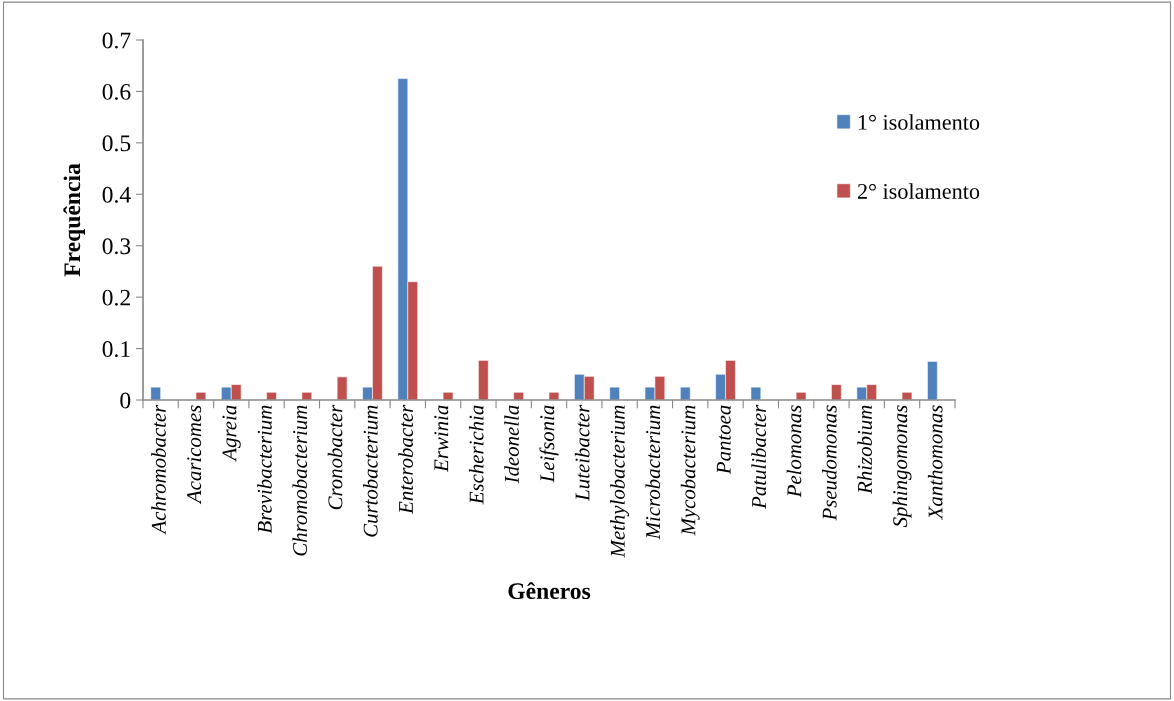 The image size is (1174, 701). I want to click on y-tick-label: 0.3, so click(116, 246).